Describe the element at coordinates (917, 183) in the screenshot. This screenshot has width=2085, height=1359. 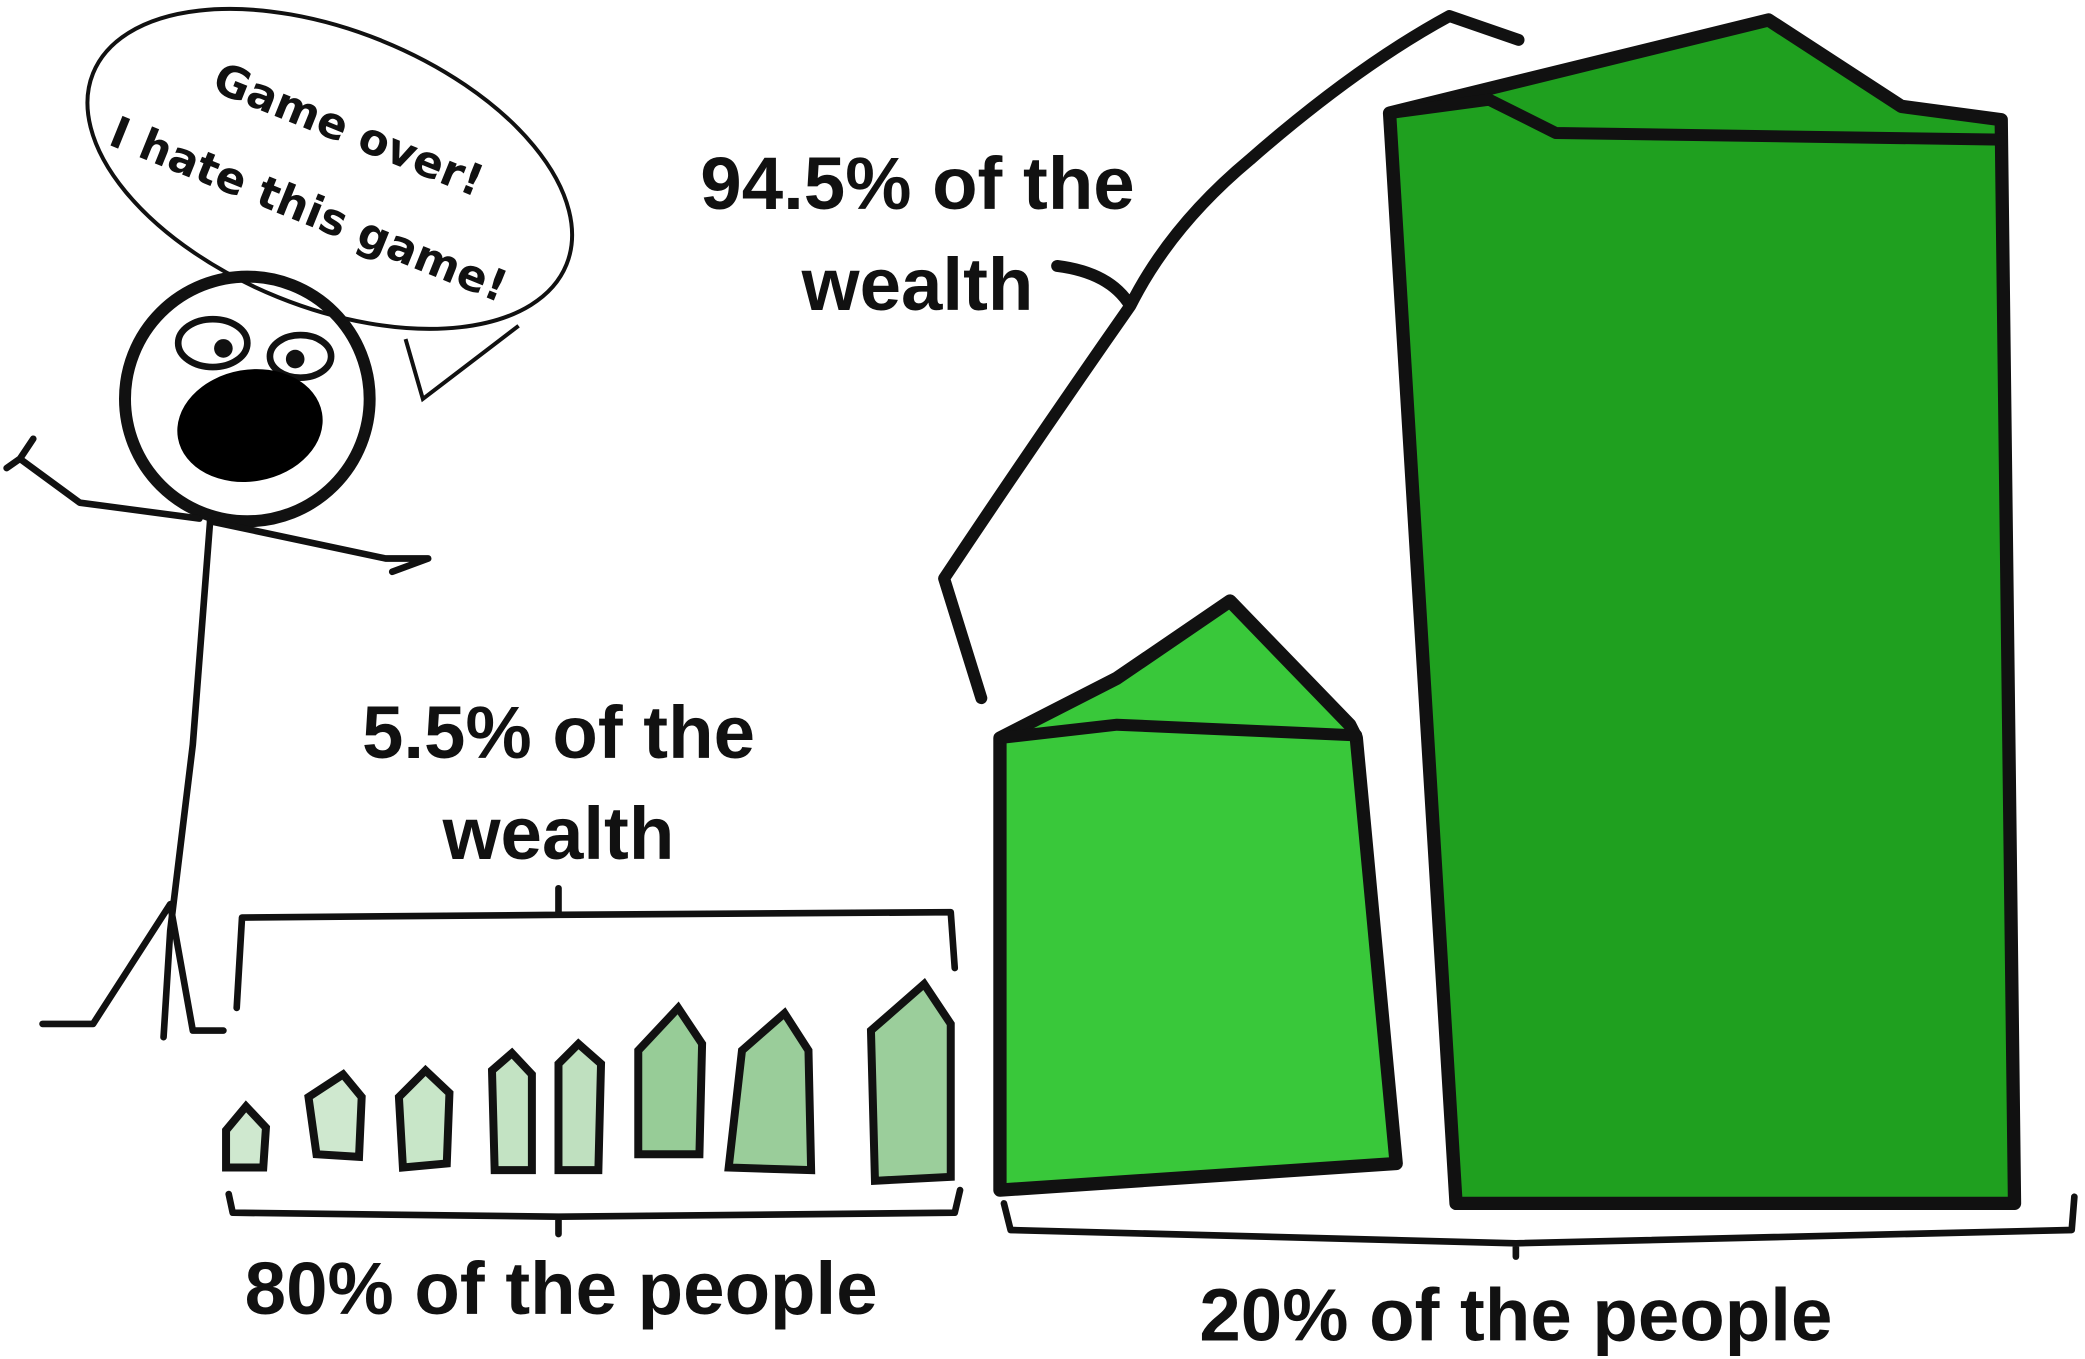
I see `wealth-label: 94.5% of the` at that location.